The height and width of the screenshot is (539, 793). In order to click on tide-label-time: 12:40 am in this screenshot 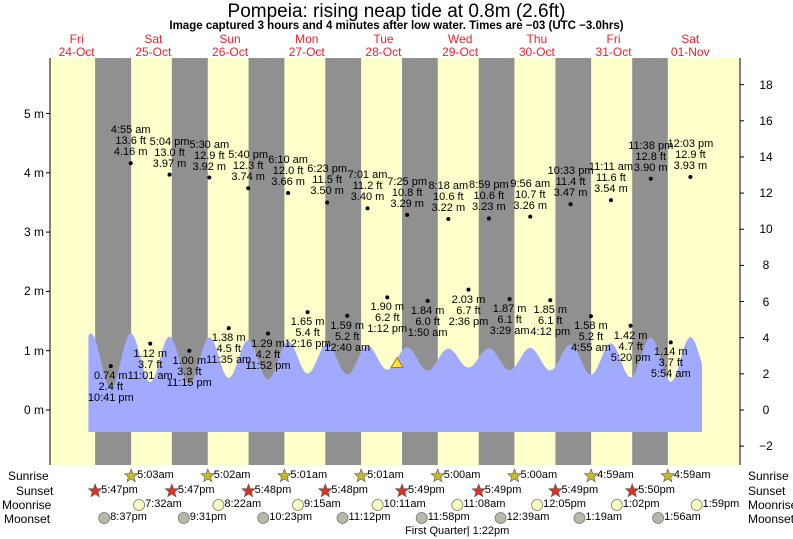, I will do `click(347, 347)`.